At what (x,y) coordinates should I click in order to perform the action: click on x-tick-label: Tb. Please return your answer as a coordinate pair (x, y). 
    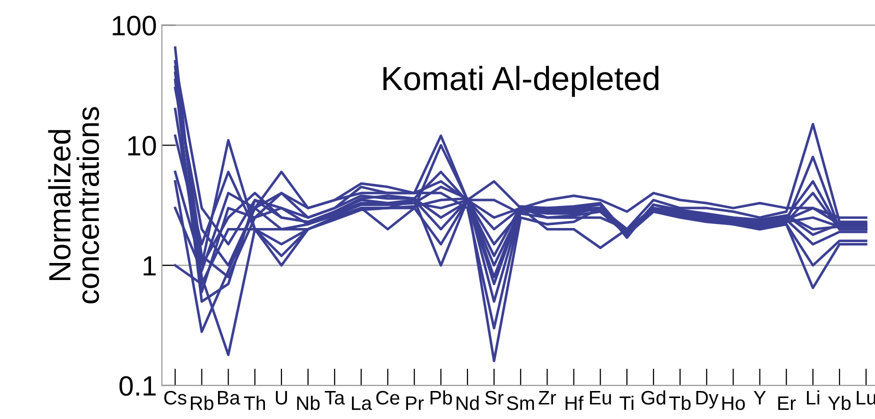
    Looking at the image, I should click on (680, 403).